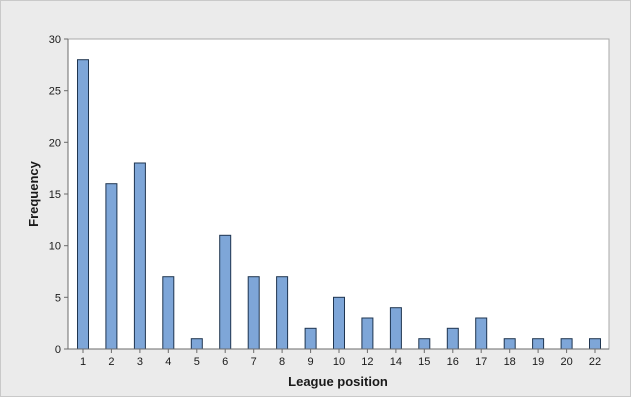 Image resolution: width=631 pixels, height=398 pixels. What do you see at coordinates (55, 195) in the screenshot?
I see `y-tick-label: 15` at bounding box center [55, 195].